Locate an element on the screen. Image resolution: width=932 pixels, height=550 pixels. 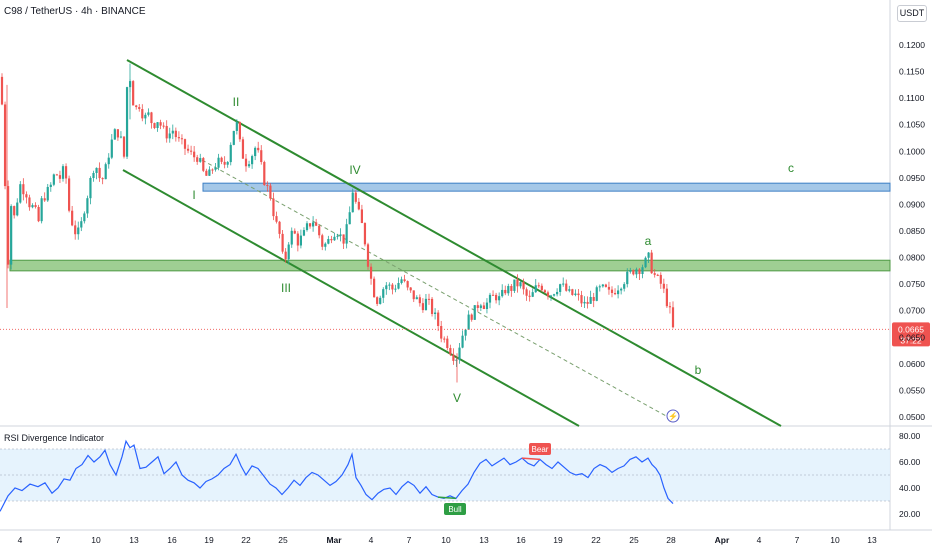
y-tick-label: 0.1150 is located at coordinates (912, 72).